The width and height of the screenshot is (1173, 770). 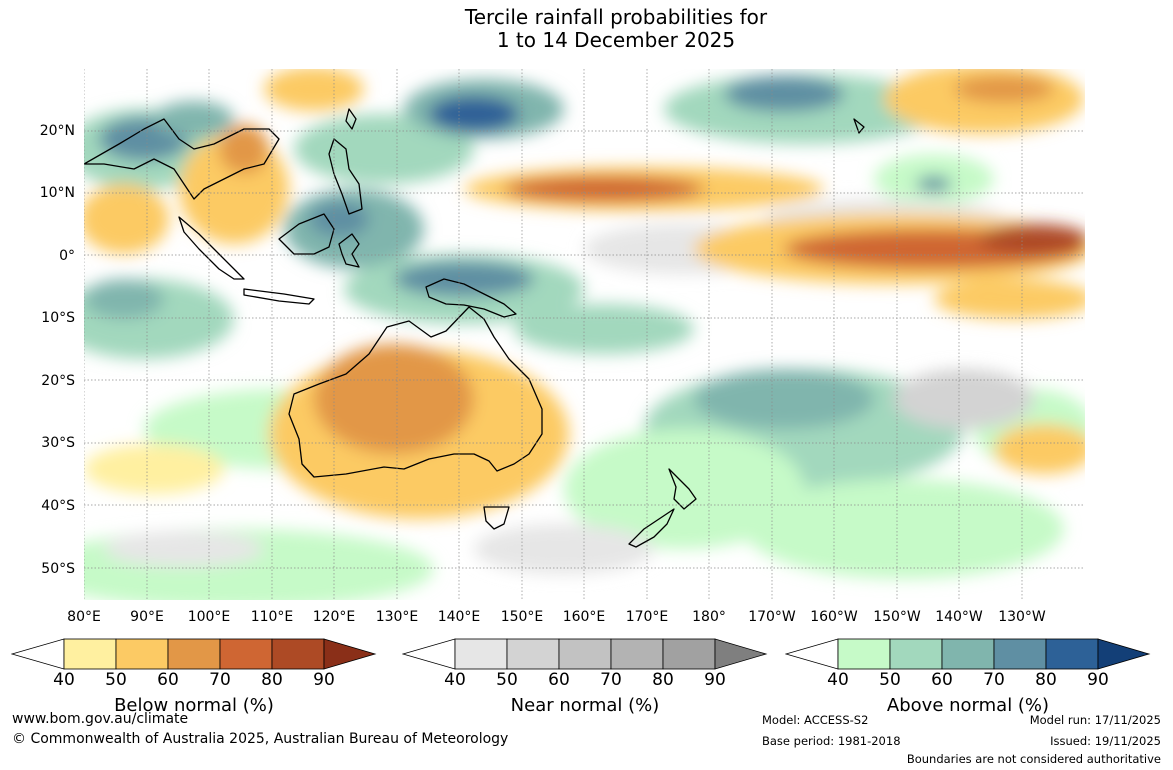 I want to click on above-tick-70: 70, so click(x=994, y=680).